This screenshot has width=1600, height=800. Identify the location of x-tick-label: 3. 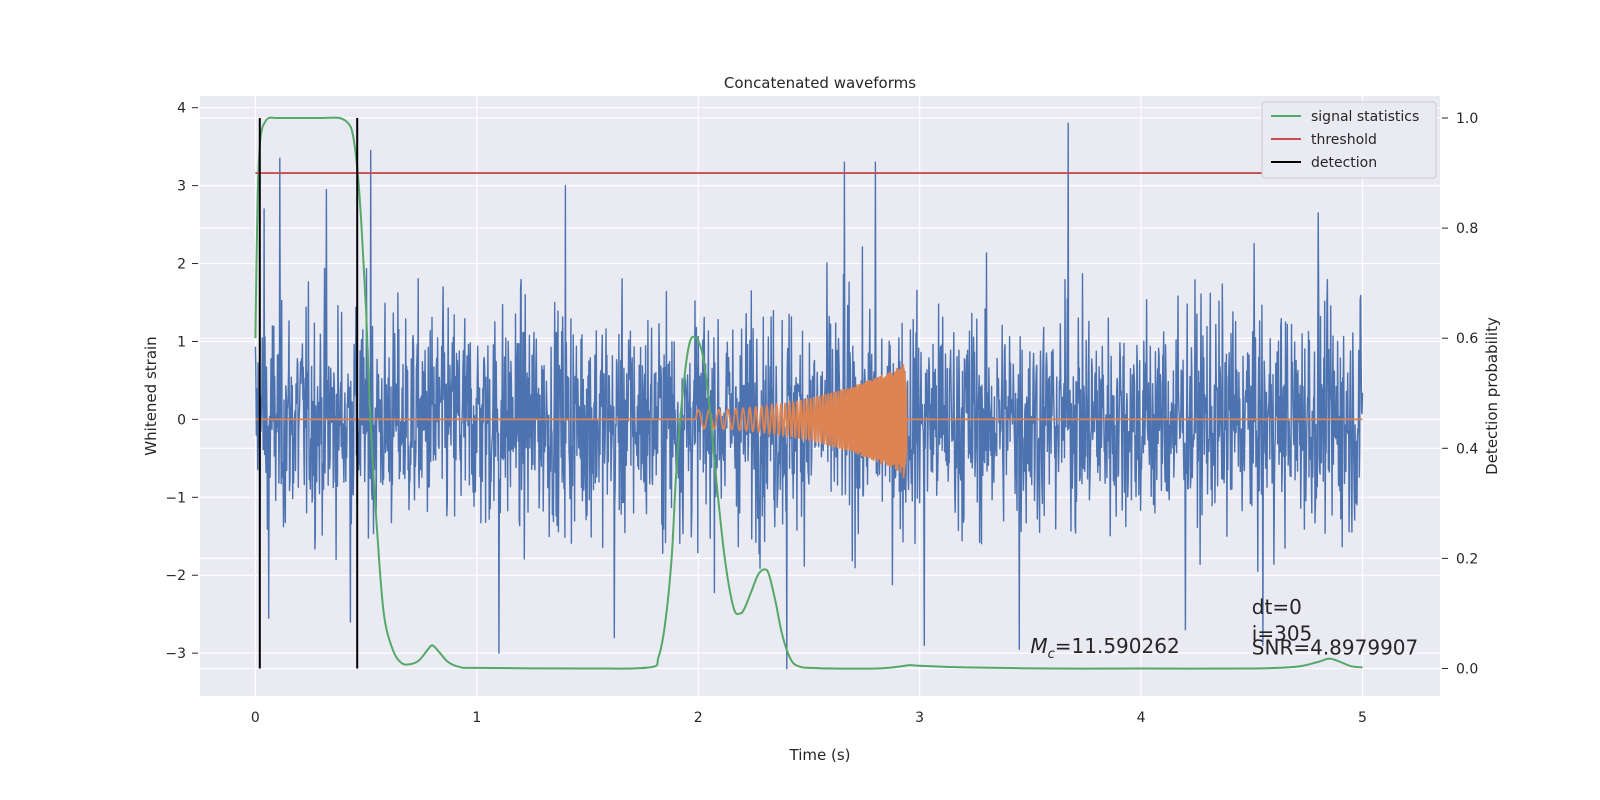
(919, 718).